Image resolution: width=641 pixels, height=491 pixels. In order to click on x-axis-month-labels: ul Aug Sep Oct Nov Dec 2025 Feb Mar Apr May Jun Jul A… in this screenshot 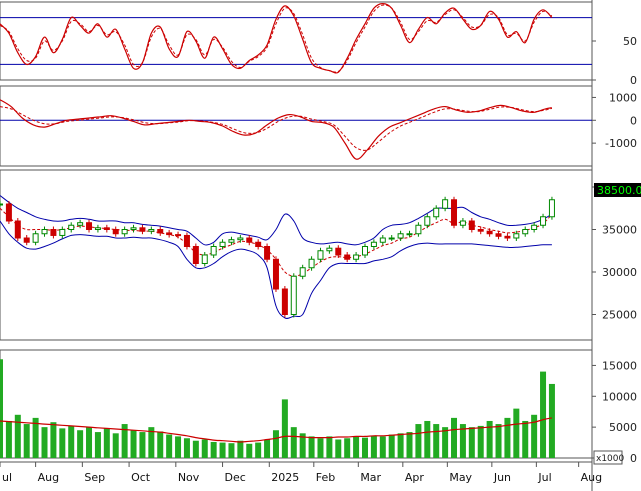, I will do `click(301, 472)`.